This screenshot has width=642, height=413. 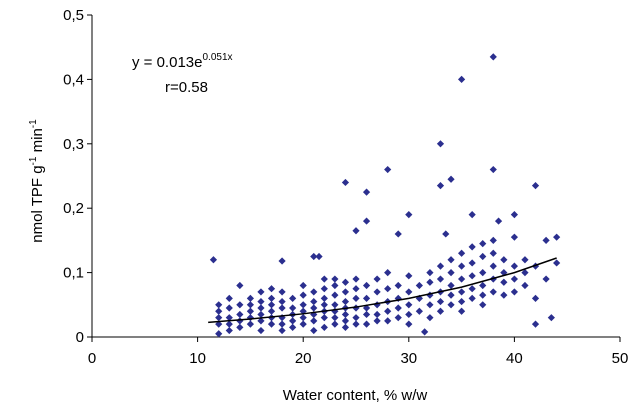 I want to click on y-tick-label: 0,2, so click(x=73, y=208).